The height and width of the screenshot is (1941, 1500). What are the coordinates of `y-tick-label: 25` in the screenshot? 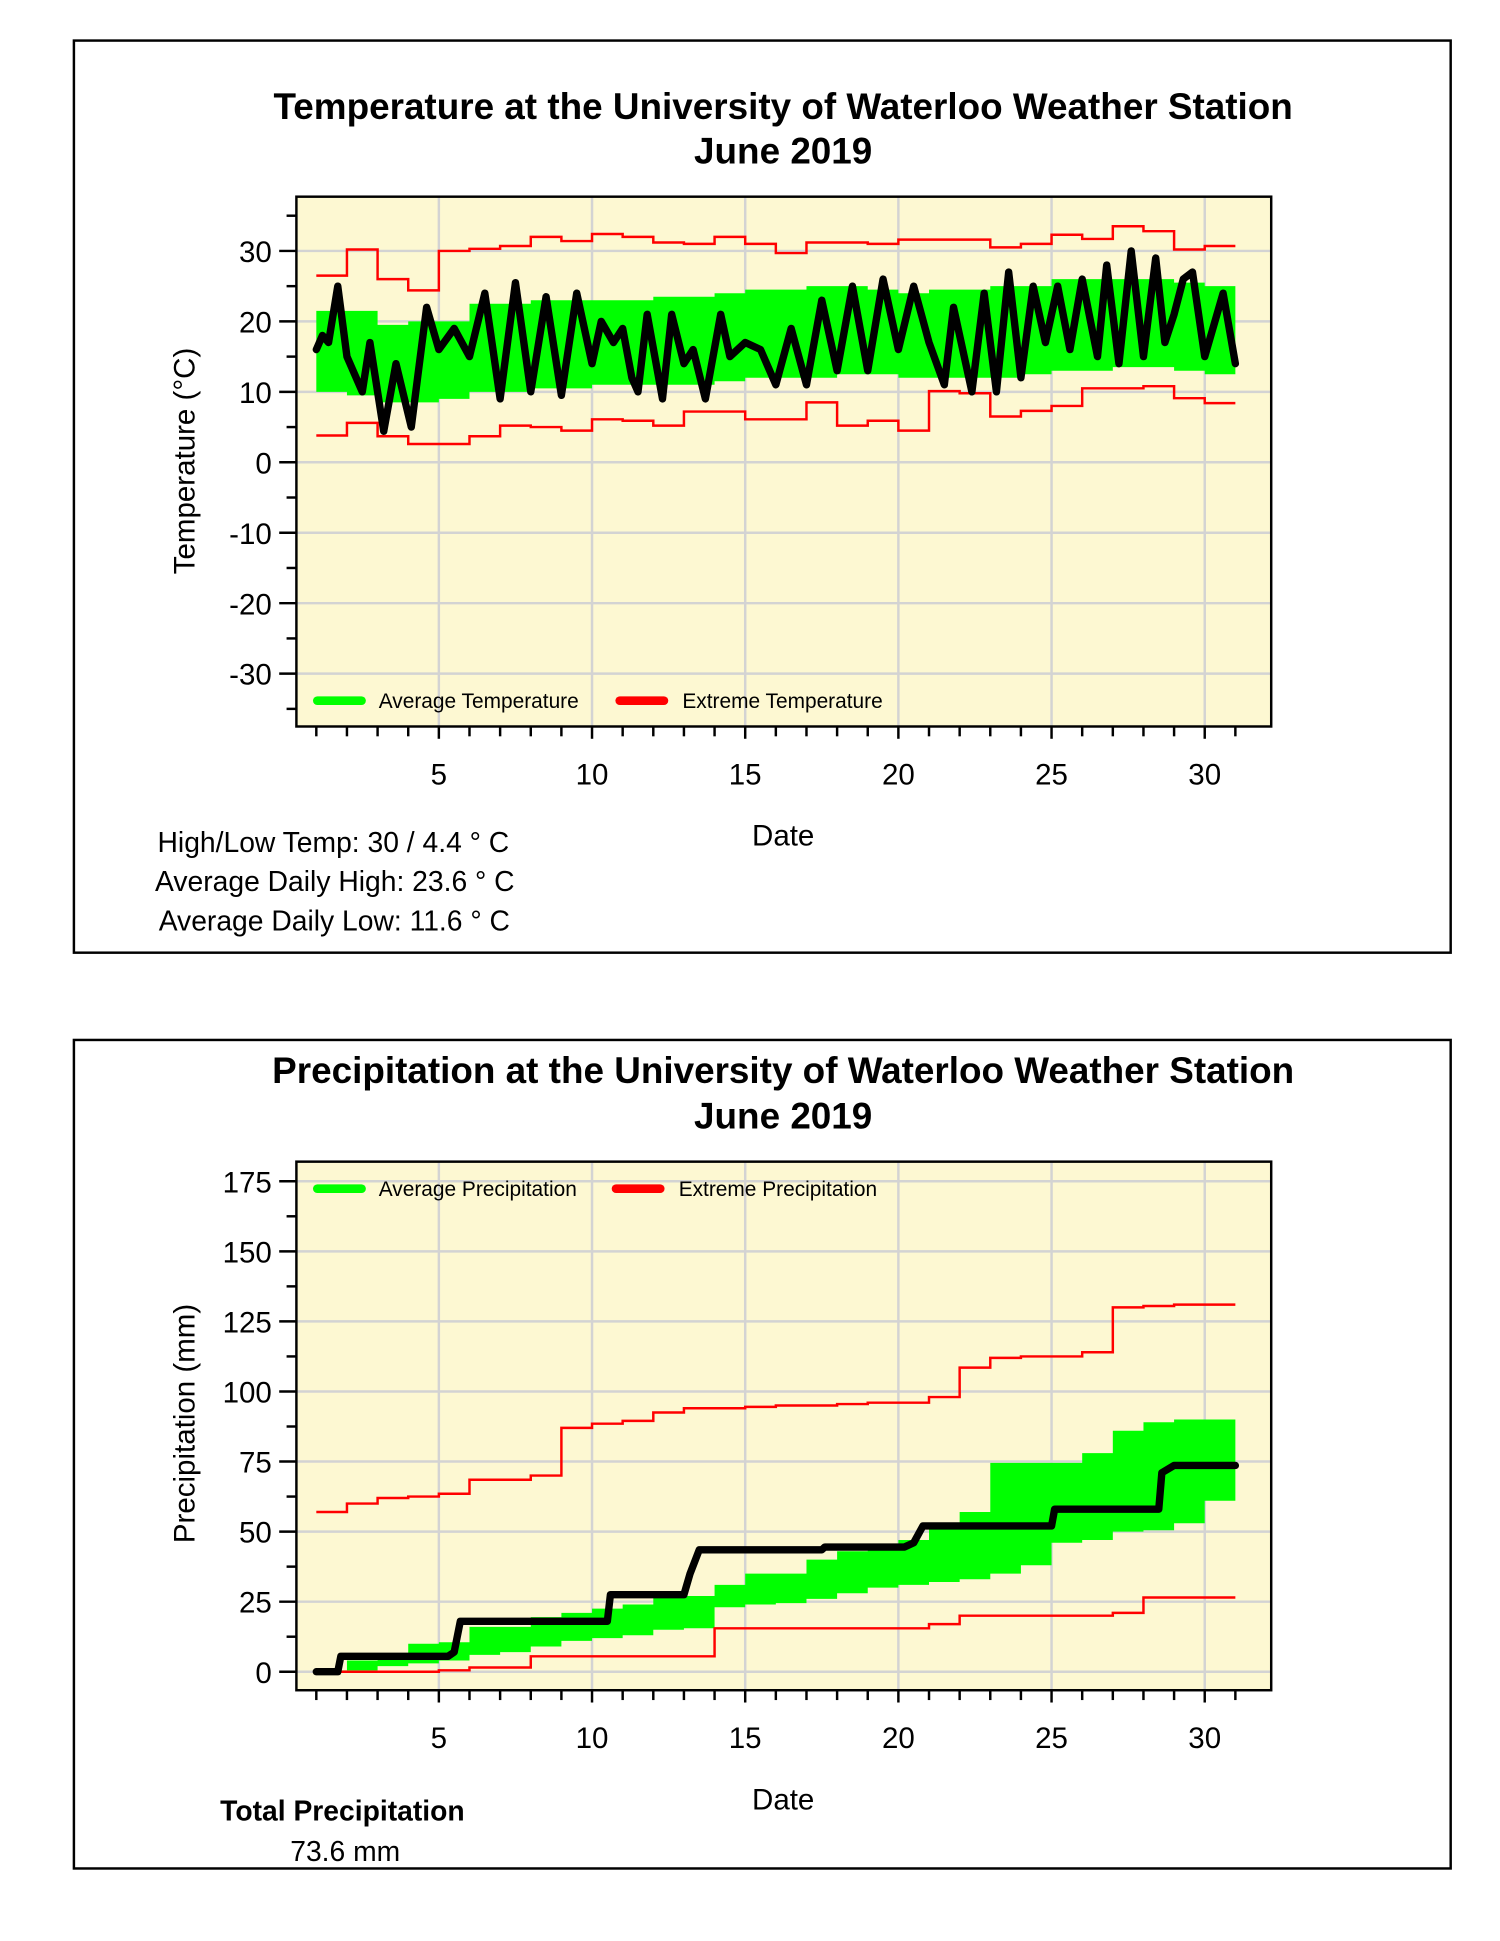 It's located at (255, 1603).